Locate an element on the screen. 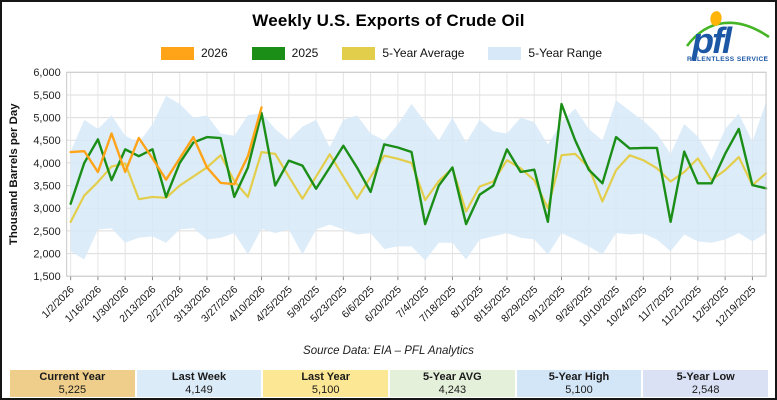 The image size is (777, 400). stat-label: 5-Year AVG is located at coordinates (452, 377).